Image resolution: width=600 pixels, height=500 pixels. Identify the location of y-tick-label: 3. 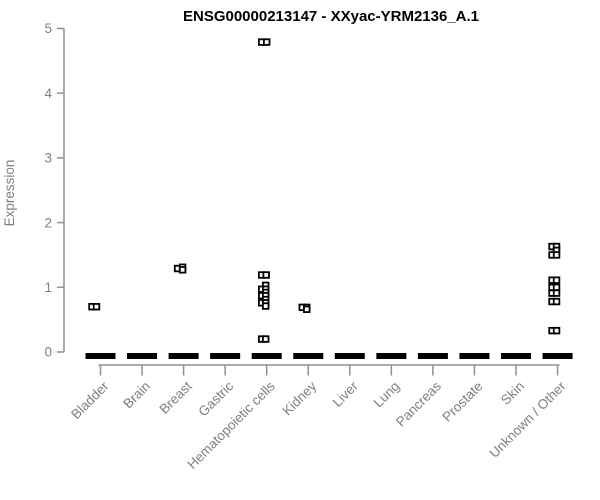
(48, 158).